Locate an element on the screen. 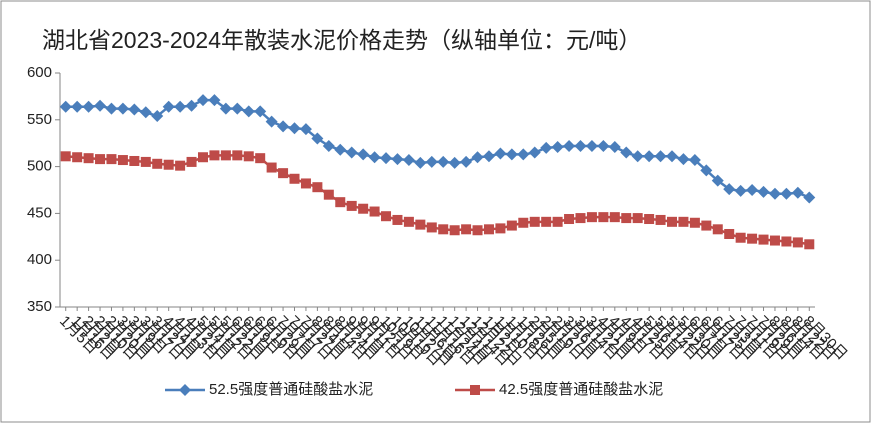 This screenshot has width=871, height=428. y-tick-label: 450 is located at coordinates (39, 212).